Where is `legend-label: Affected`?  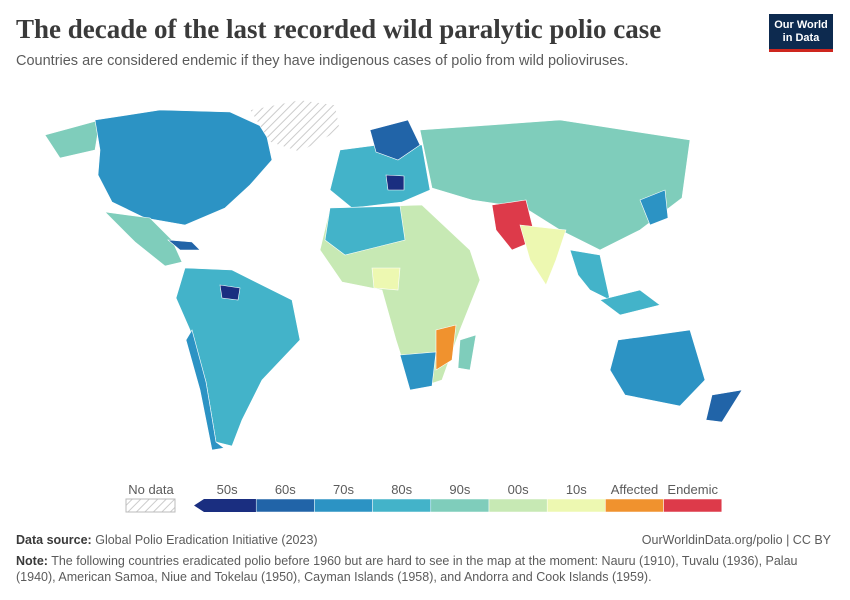 legend-label: Affected is located at coordinates (634, 489).